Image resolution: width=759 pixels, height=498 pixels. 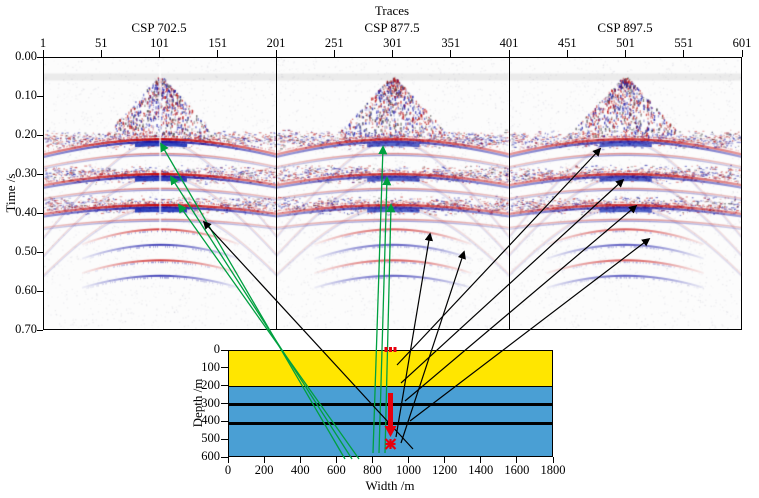 What do you see at coordinates (26, 212) in the screenshot?
I see `time-tick-label: 0.40` at bounding box center [26, 212].